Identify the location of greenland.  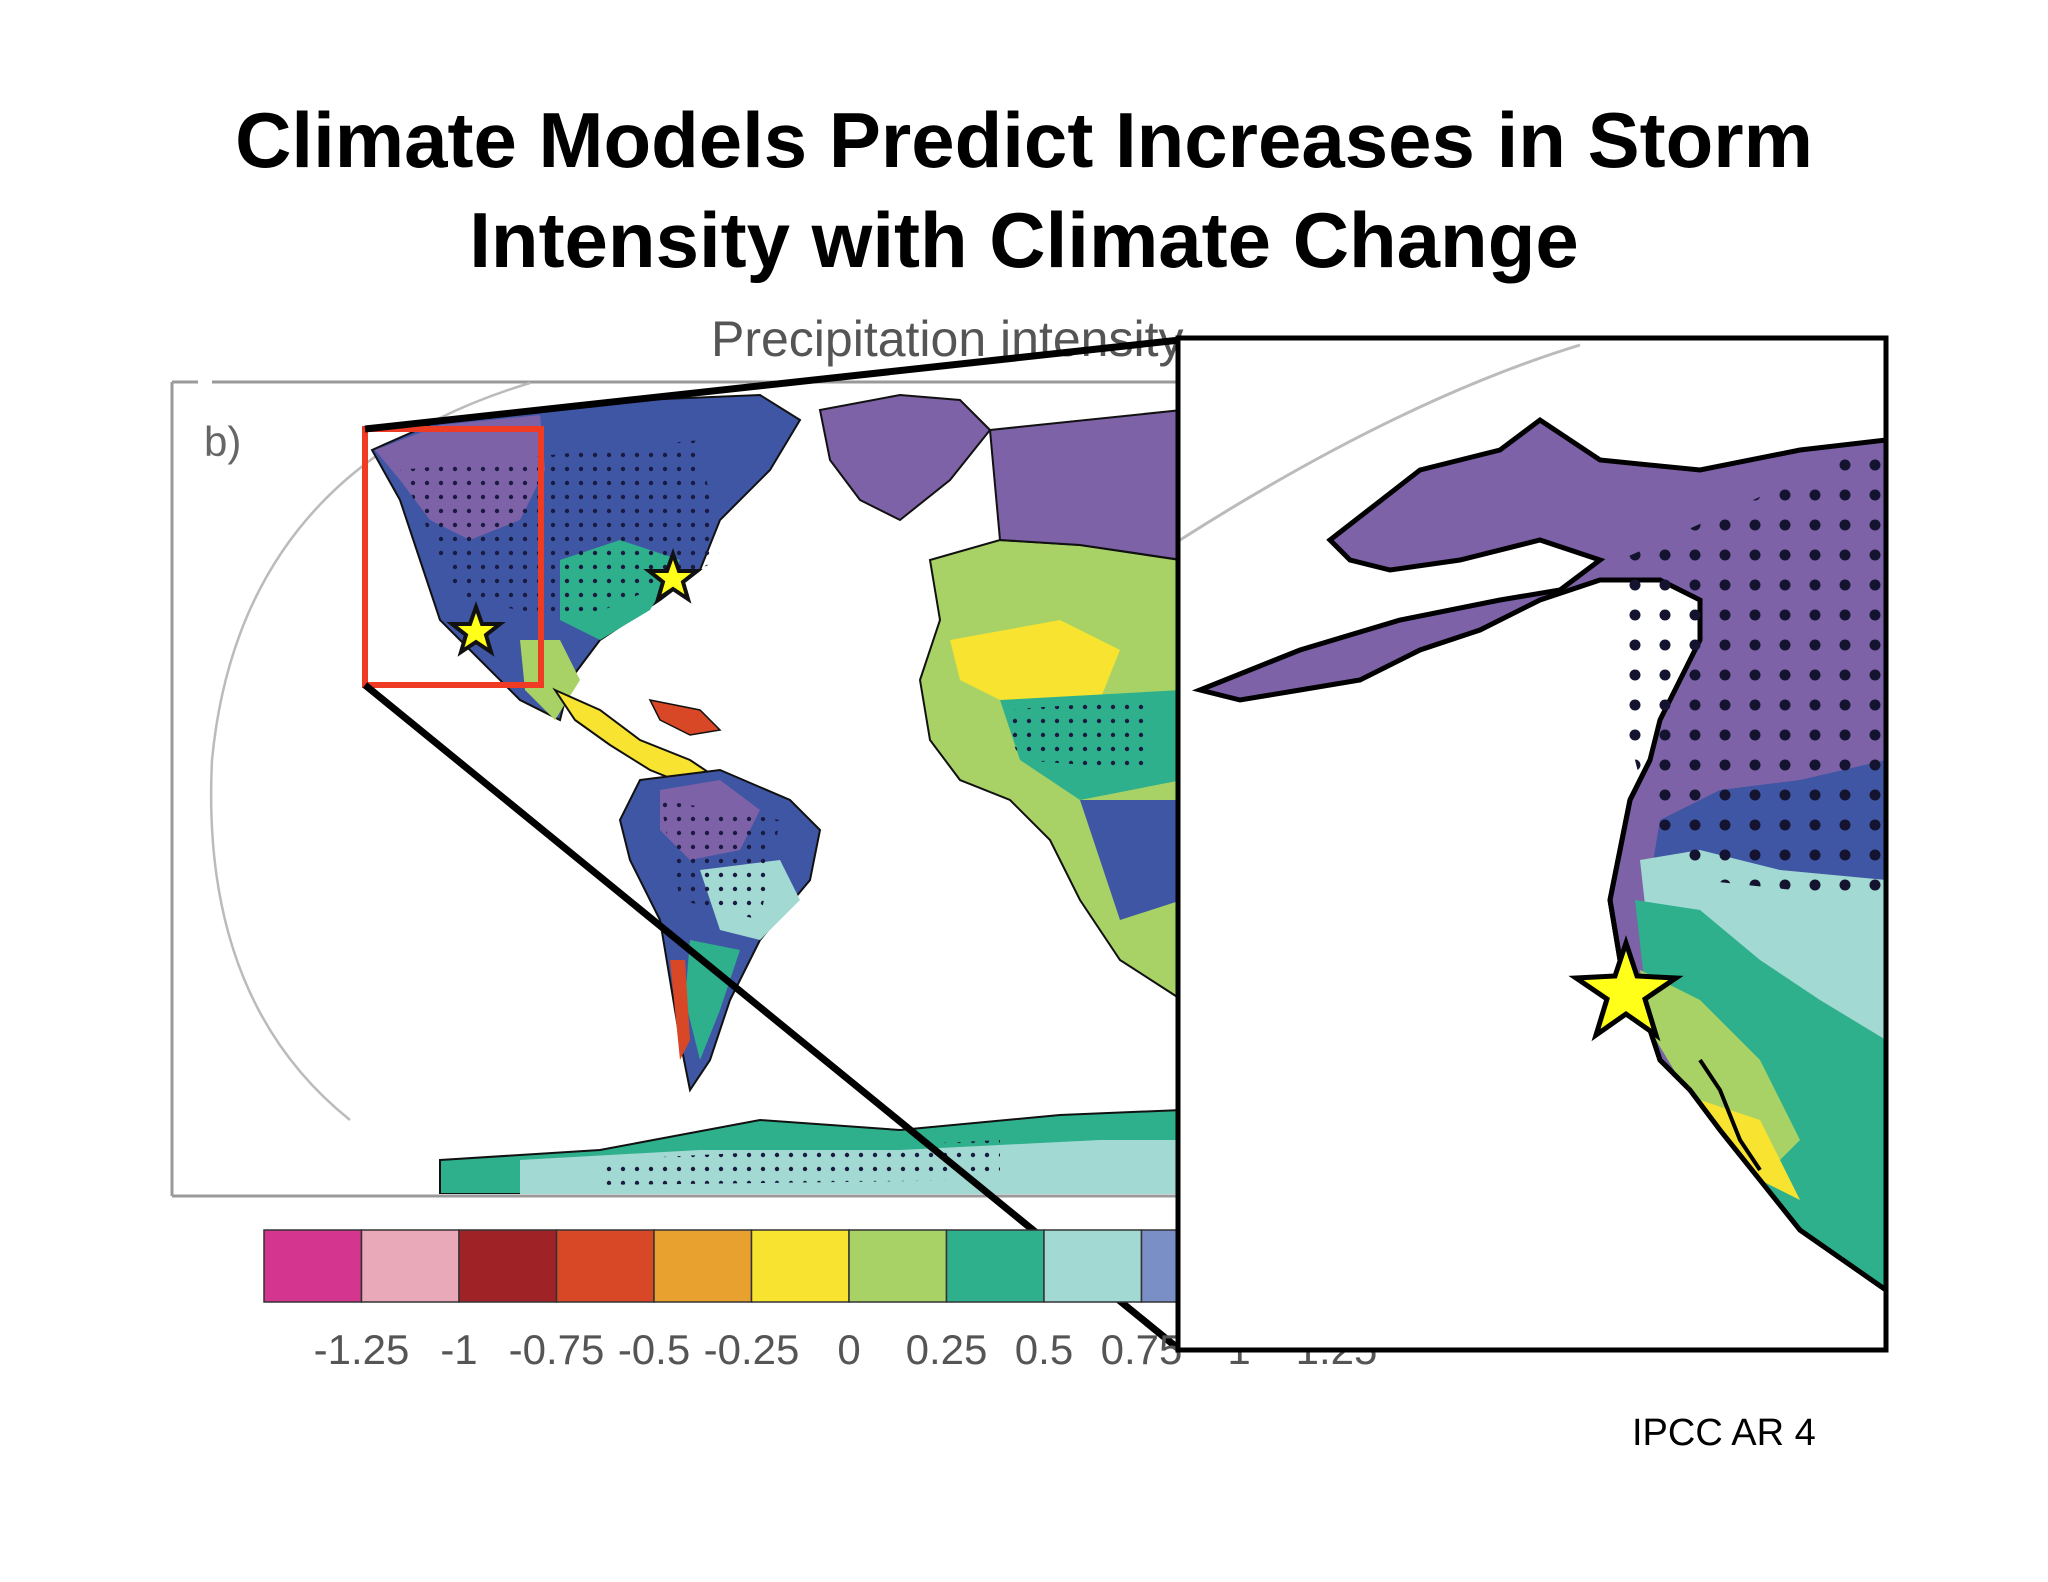
(905, 457).